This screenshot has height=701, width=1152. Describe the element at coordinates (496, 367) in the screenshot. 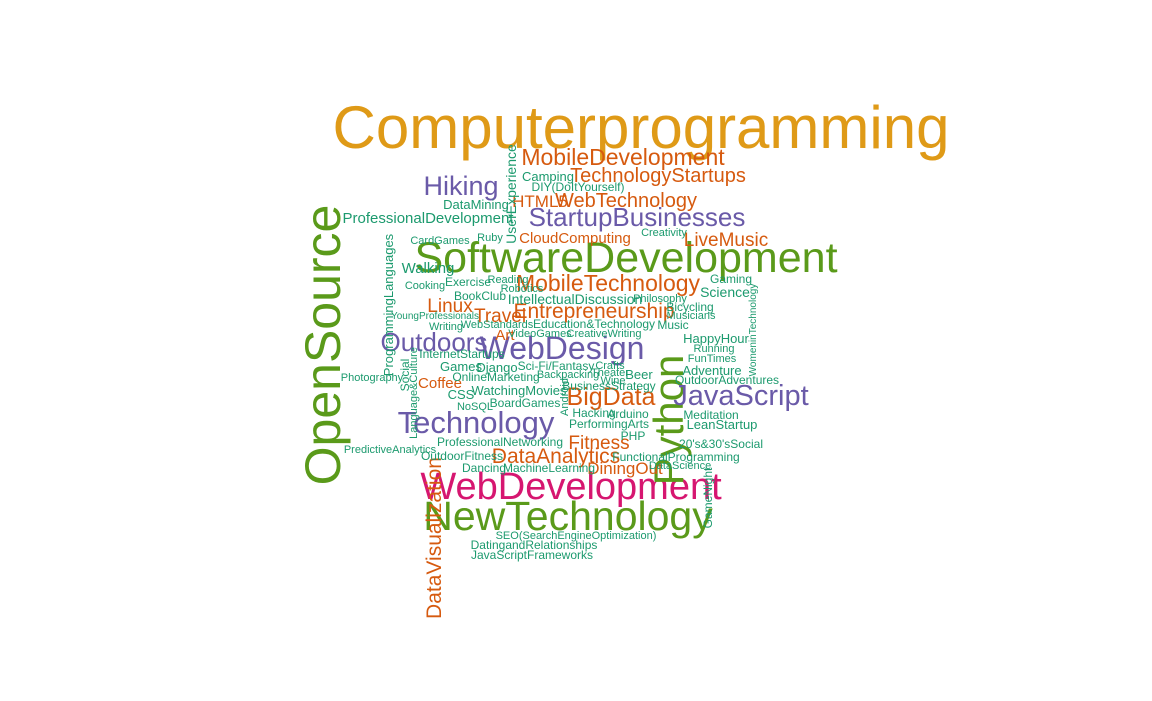

I see `word-django: Django` at that location.